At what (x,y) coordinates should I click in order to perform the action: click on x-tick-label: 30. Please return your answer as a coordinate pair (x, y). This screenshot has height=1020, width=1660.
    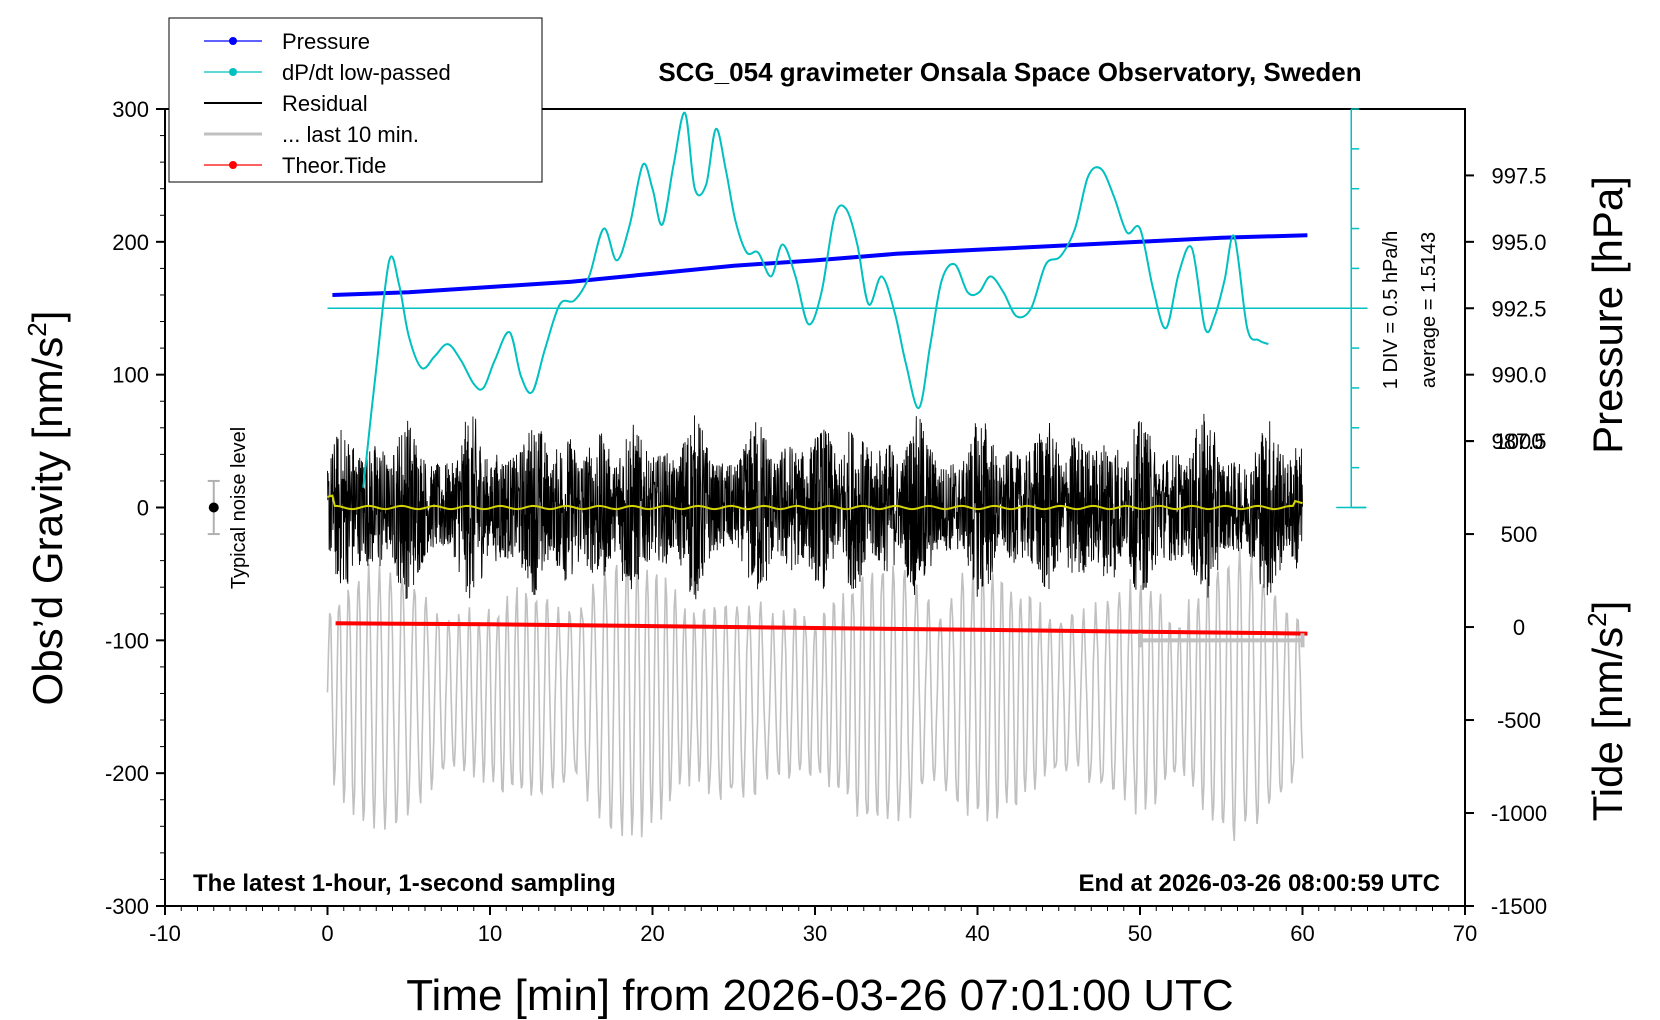
    Looking at the image, I should click on (815, 933).